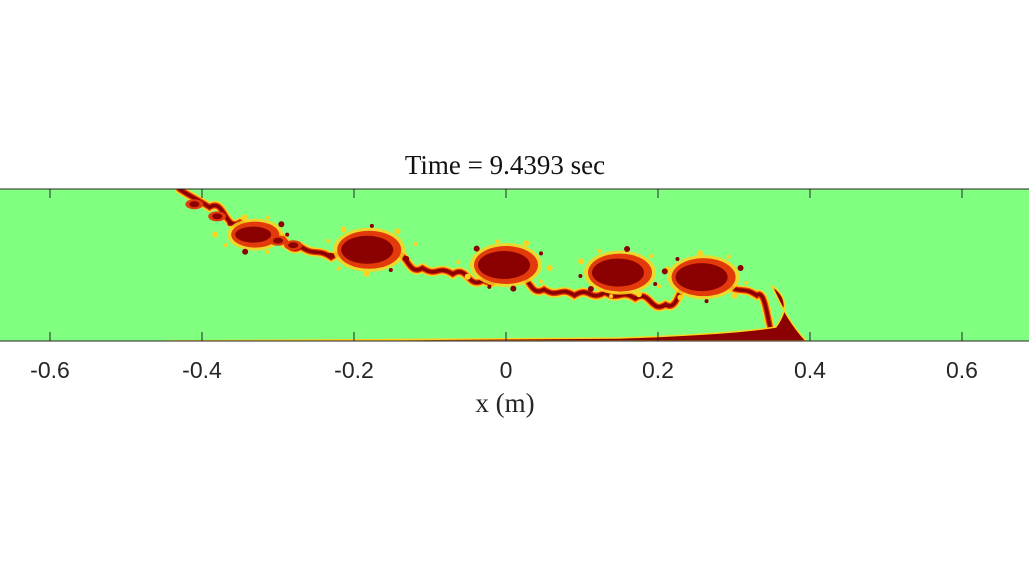  I want to click on eddy-layer, so click(467, 251).